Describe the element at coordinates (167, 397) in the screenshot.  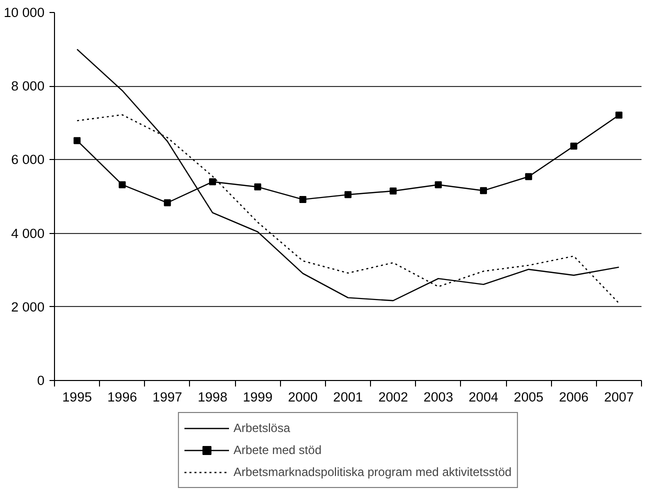
I see `x-tick-label: 1997` at that location.